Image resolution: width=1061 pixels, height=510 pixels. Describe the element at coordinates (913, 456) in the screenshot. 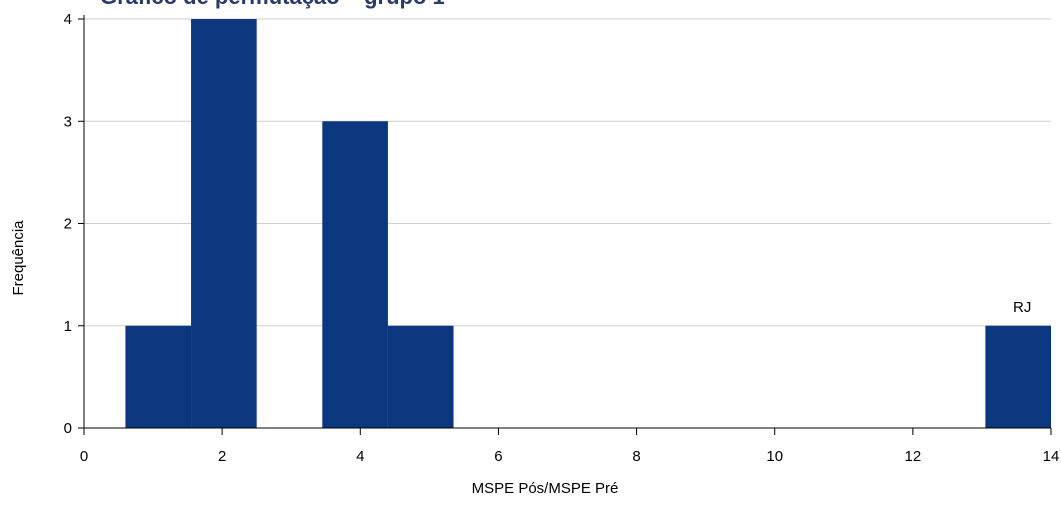

I see `x-tick-label: 12` at that location.